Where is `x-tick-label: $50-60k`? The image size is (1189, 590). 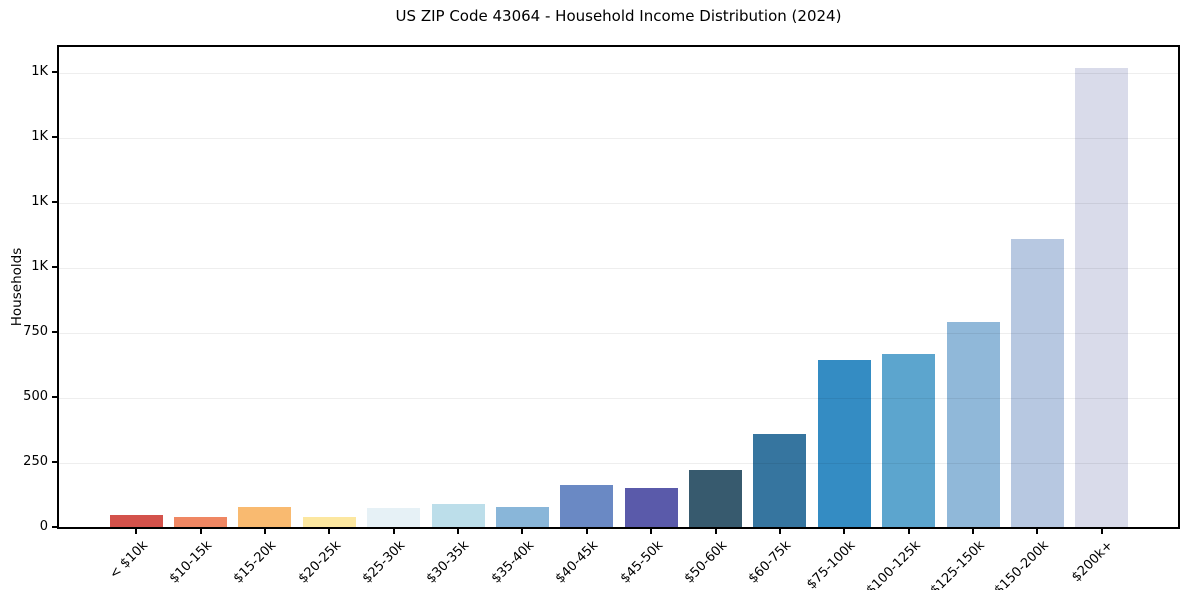 x-tick-label: $50-60k is located at coordinates (706, 562).